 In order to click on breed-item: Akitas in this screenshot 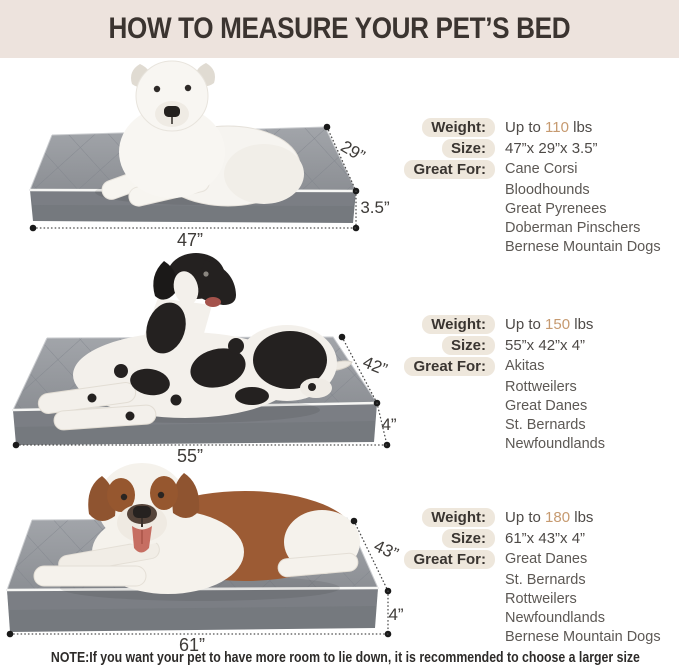, I will do `click(525, 366)`.